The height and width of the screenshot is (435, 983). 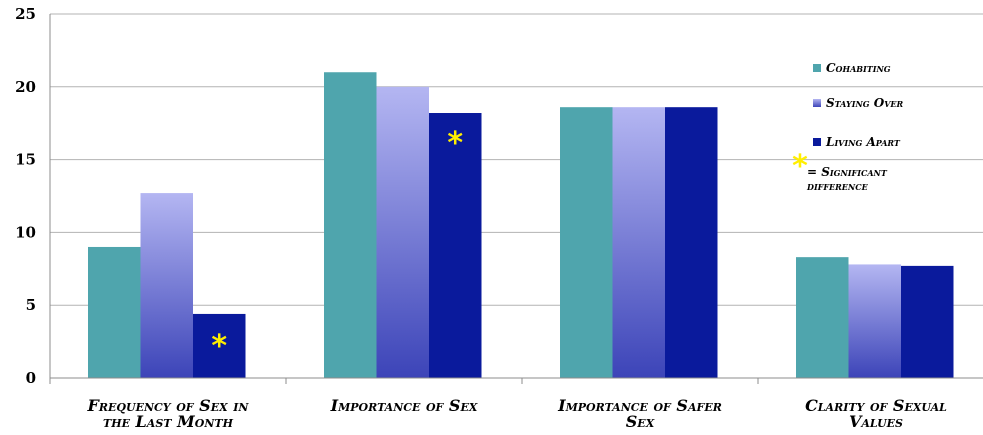 What do you see at coordinates (639, 405) in the screenshot?
I see `category-label: Importance of Safer` at bounding box center [639, 405].